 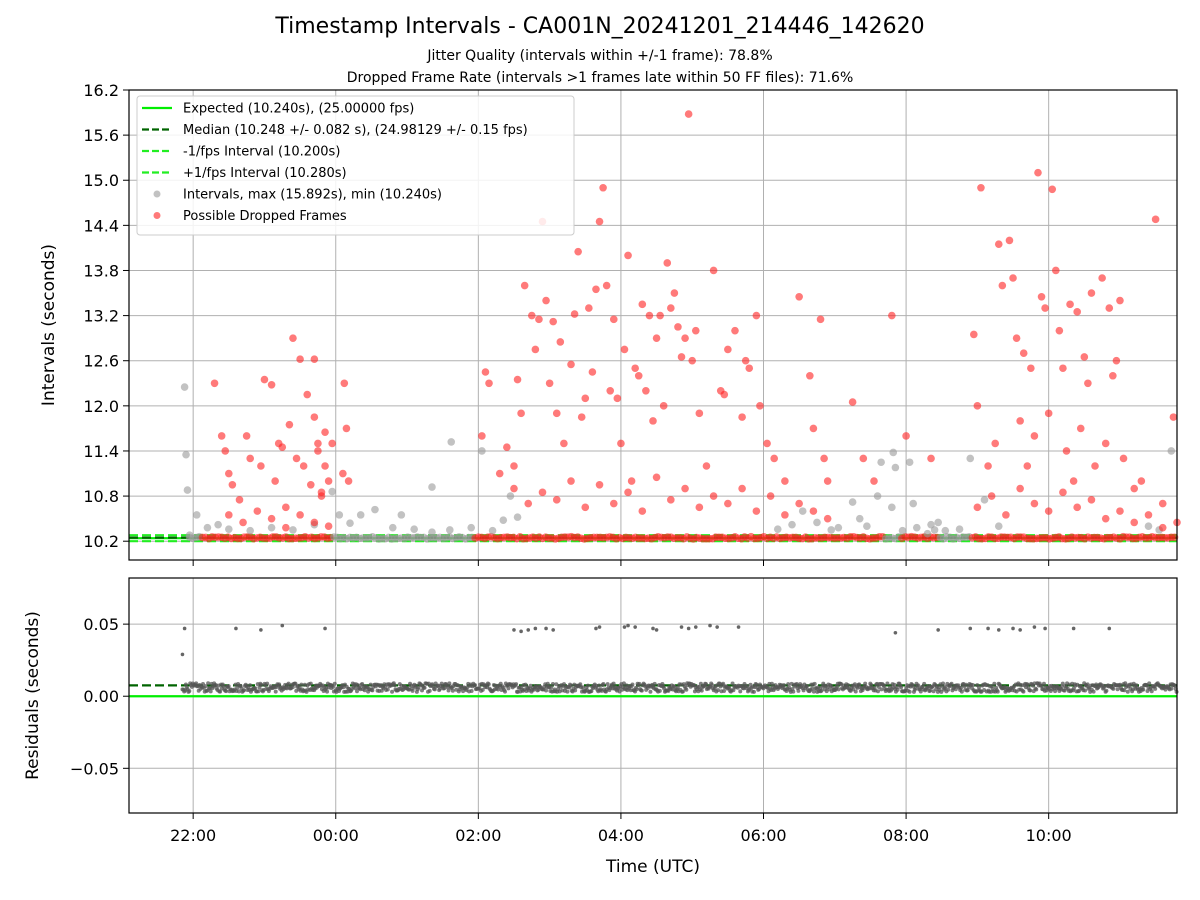 I want to click on y-tick-label: 0.05, so click(x=101, y=624).